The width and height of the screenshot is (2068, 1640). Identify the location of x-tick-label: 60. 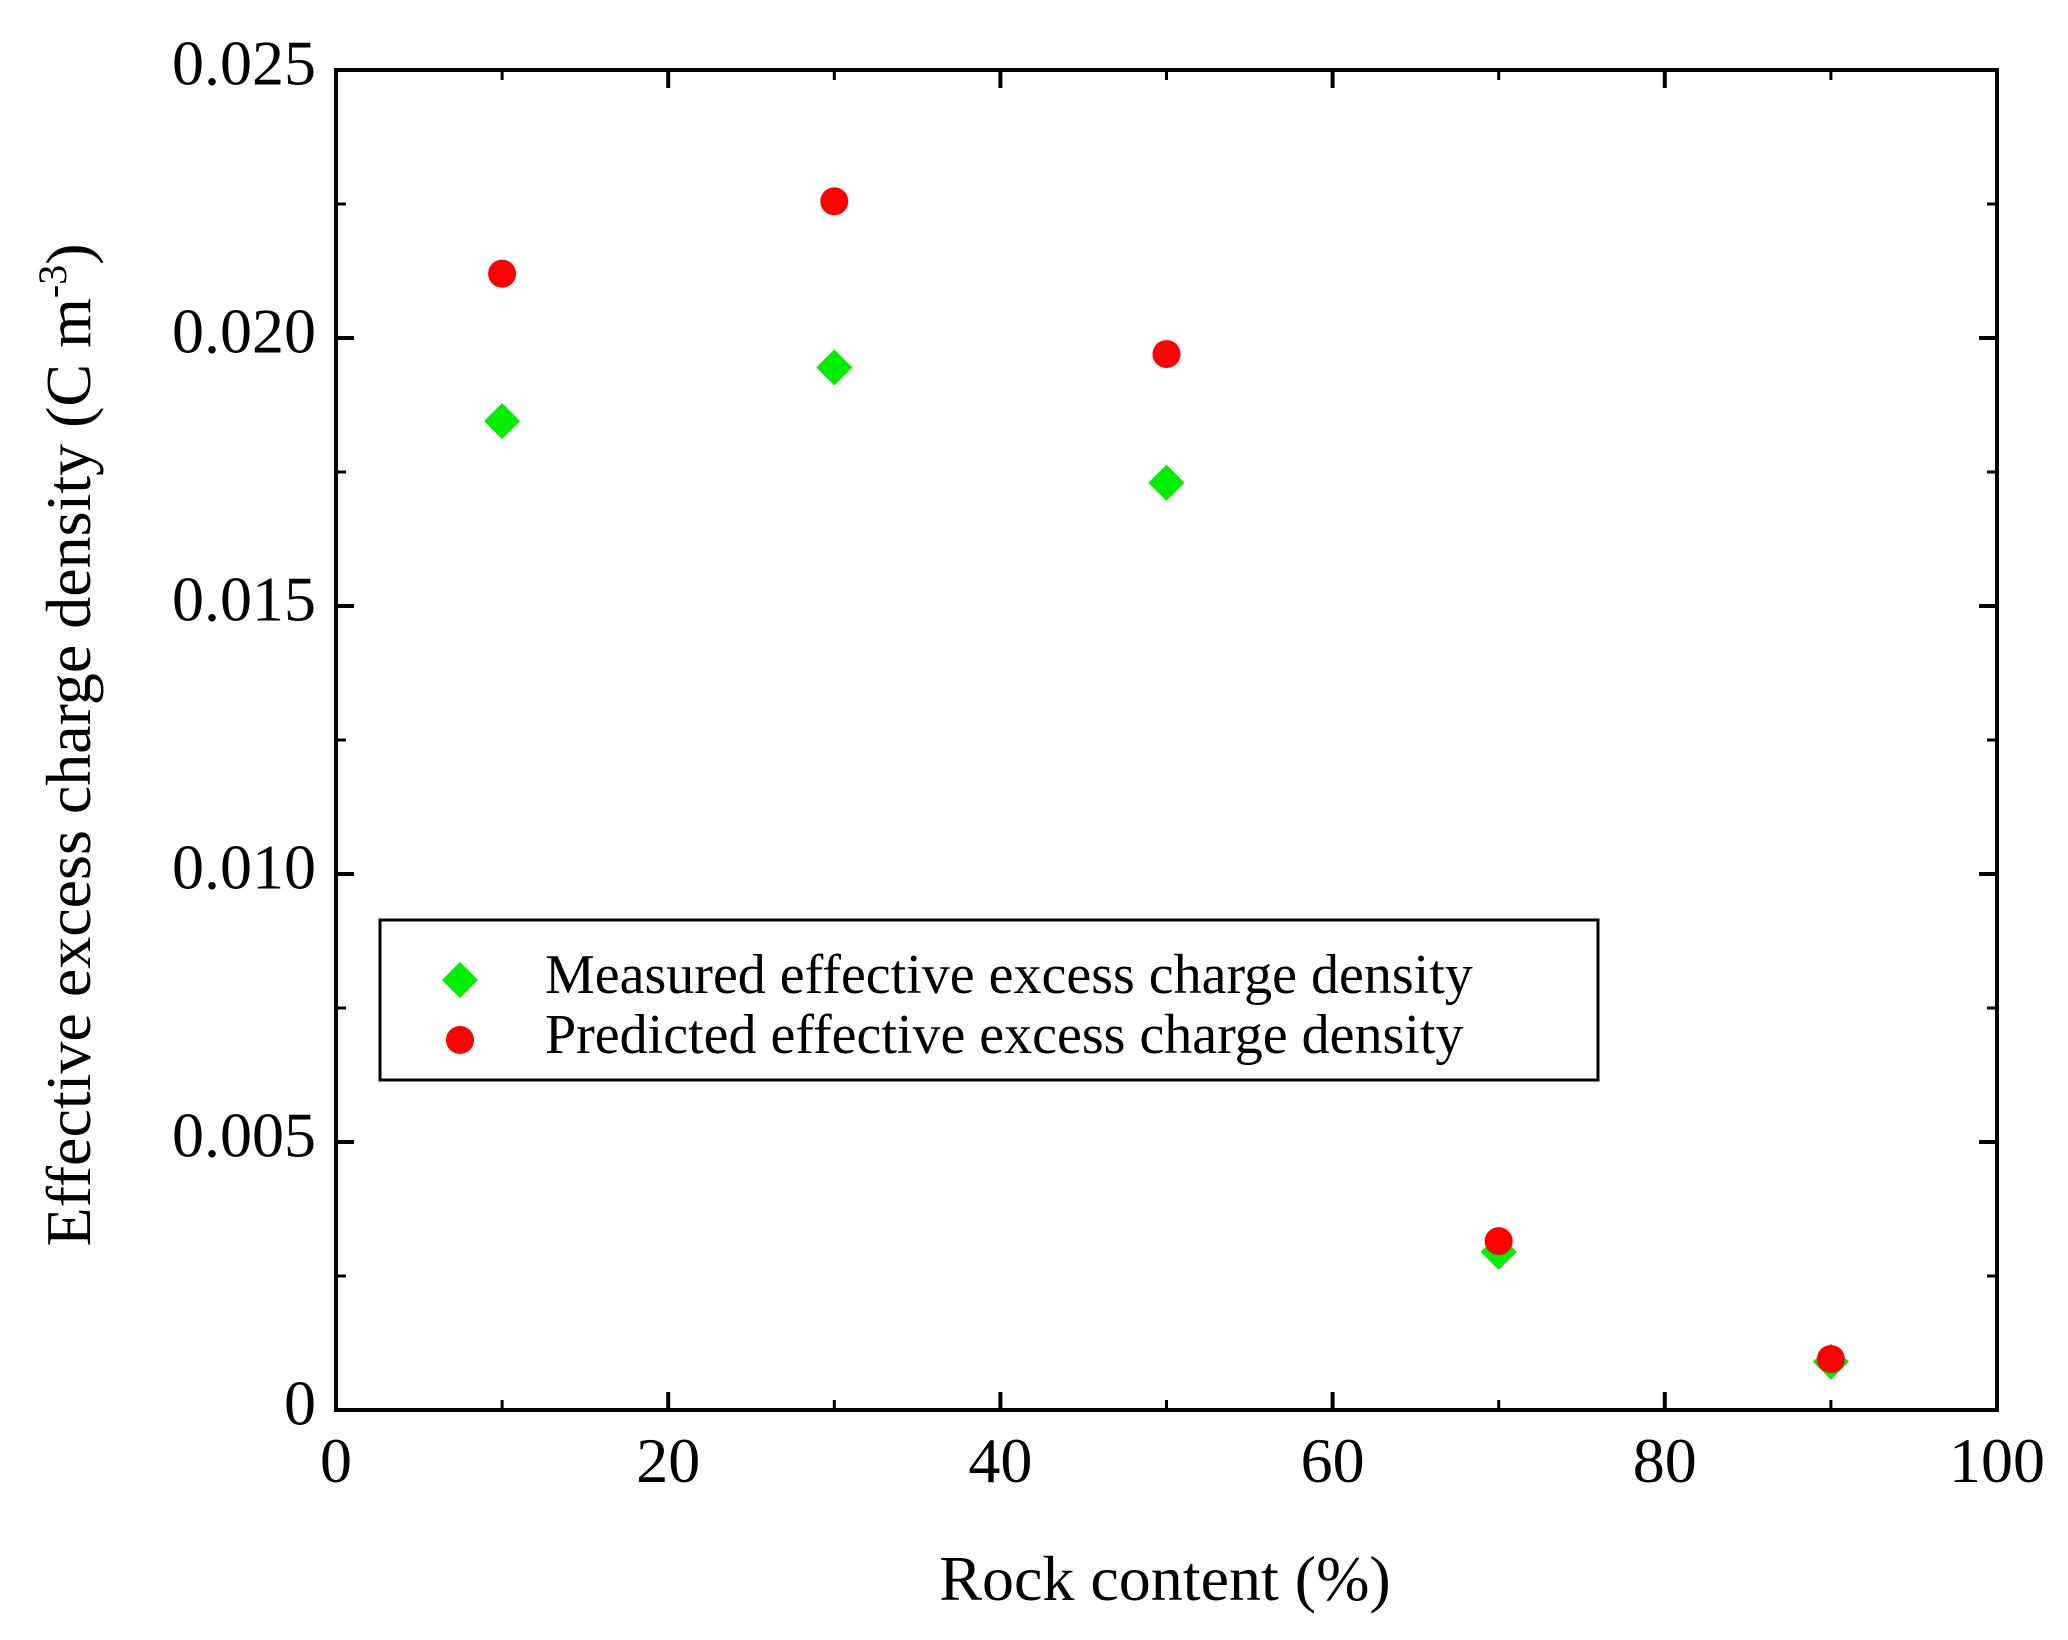
(1333, 1460).